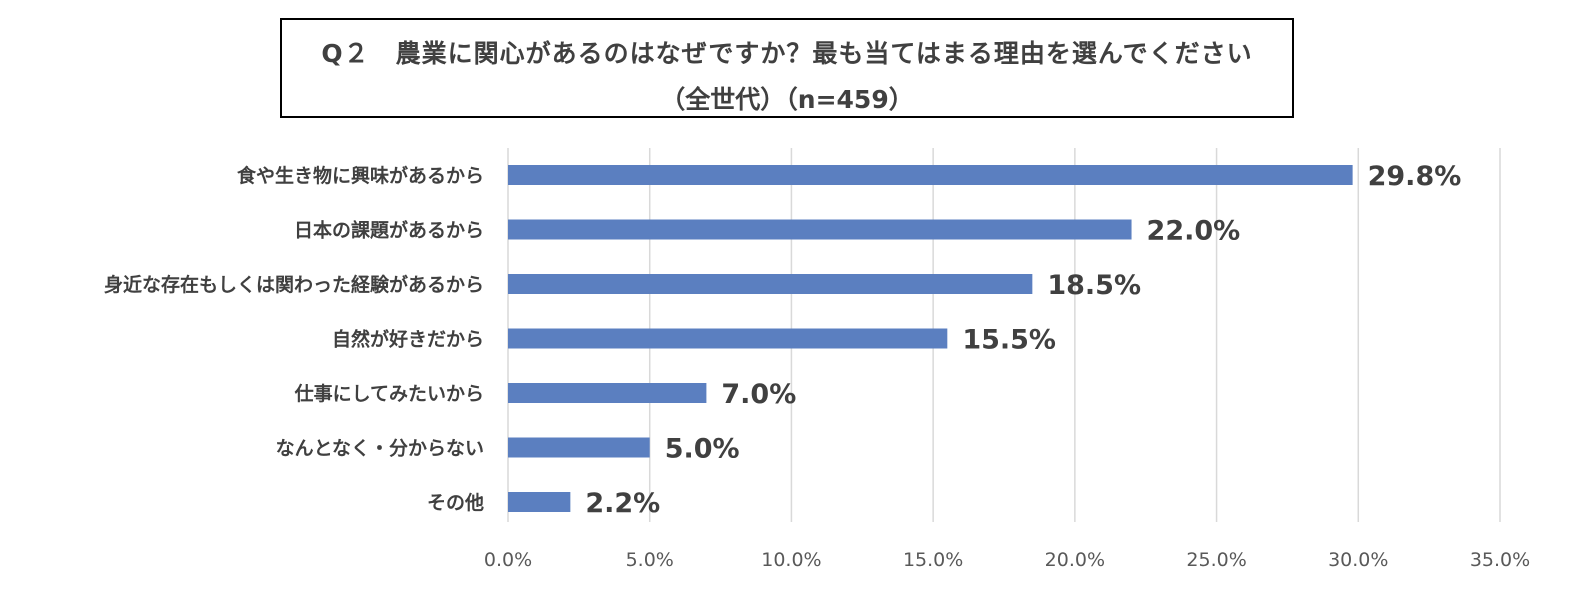 The image size is (1591, 604). I want to click on x-tick-label: 10.0%, so click(791, 560).